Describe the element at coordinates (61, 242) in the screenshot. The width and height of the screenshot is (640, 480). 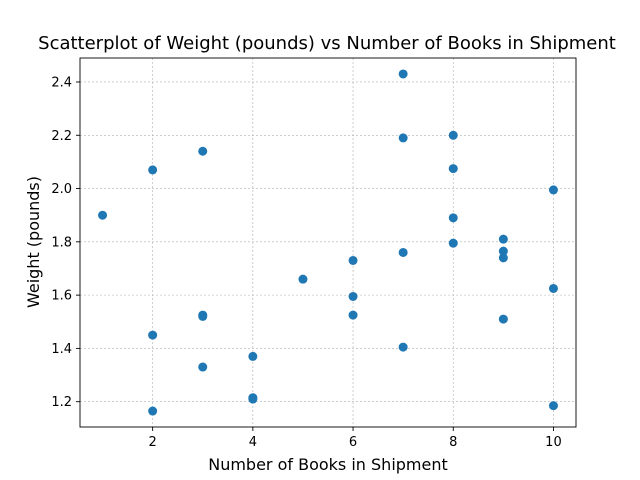
I see `y-tick-label: 1.8` at that location.